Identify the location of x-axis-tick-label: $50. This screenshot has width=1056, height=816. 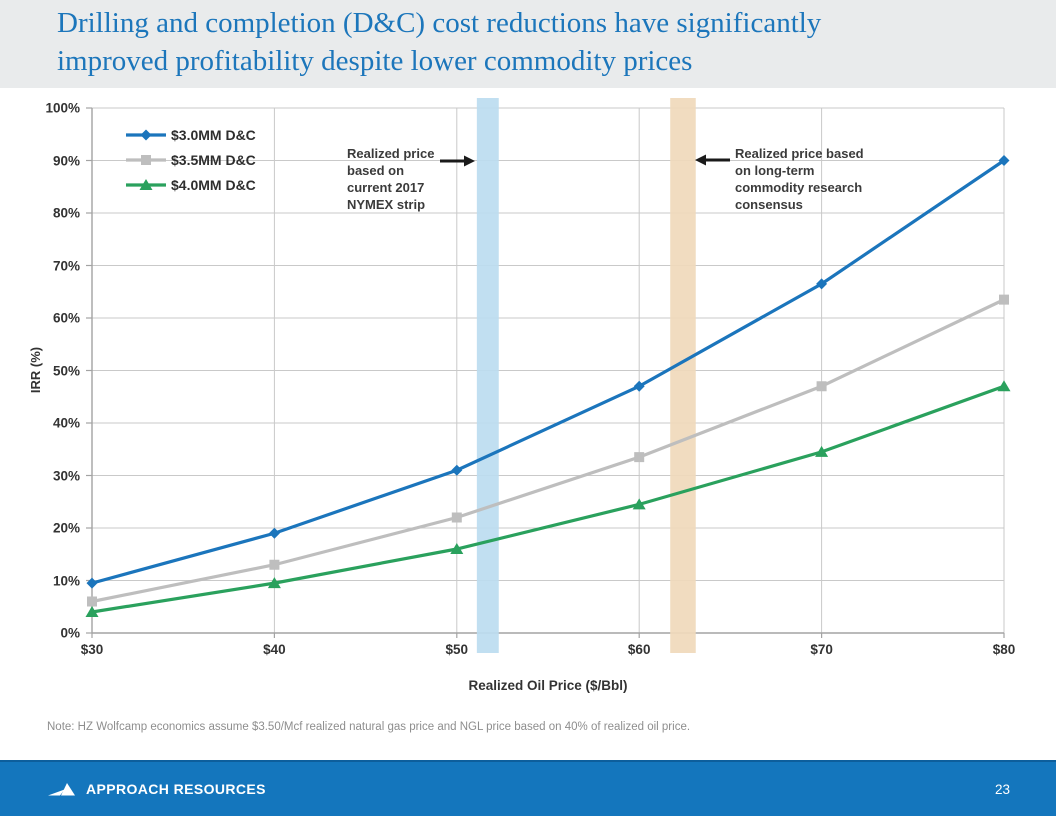
(457, 649).